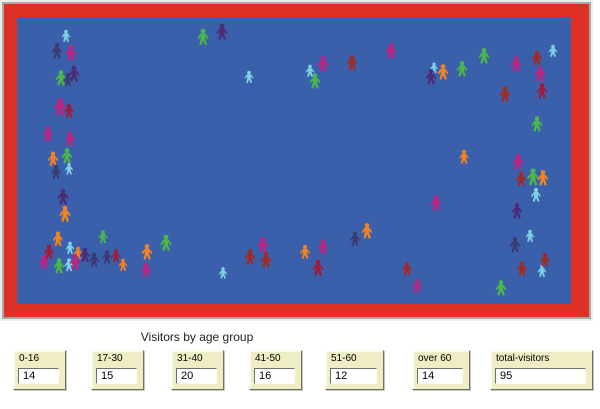 The width and height of the screenshot is (600, 409). I want to click on monitor-label: 17-30, so click(110, 358).